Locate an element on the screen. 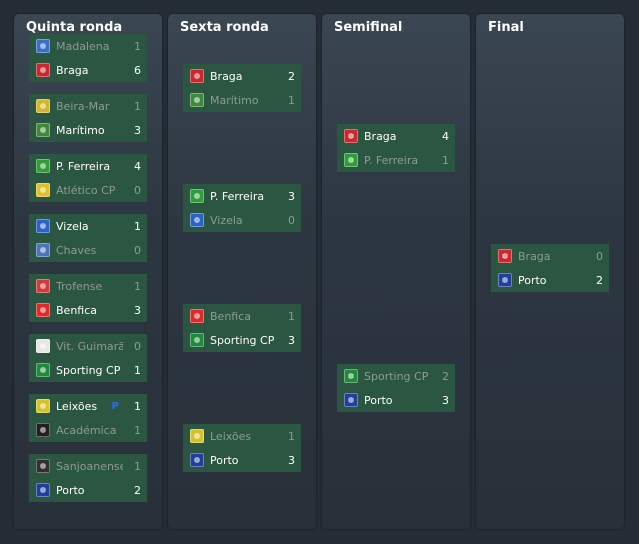 The height and width of the screenshot is (544, 639). match-card: Braga 2 Marítimo 1 is located at coordinates (242, 88).